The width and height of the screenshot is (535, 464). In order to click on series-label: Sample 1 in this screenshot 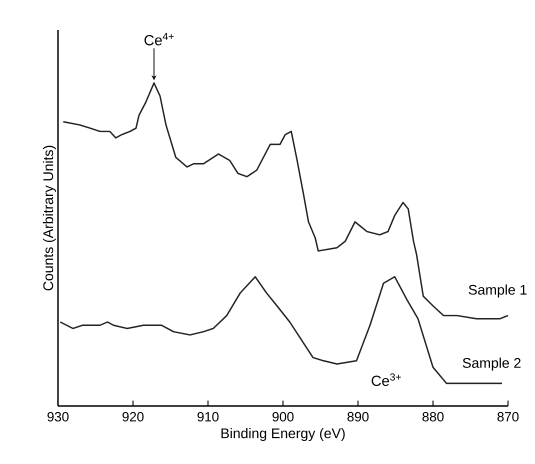, I will do `click(497, 291)`.